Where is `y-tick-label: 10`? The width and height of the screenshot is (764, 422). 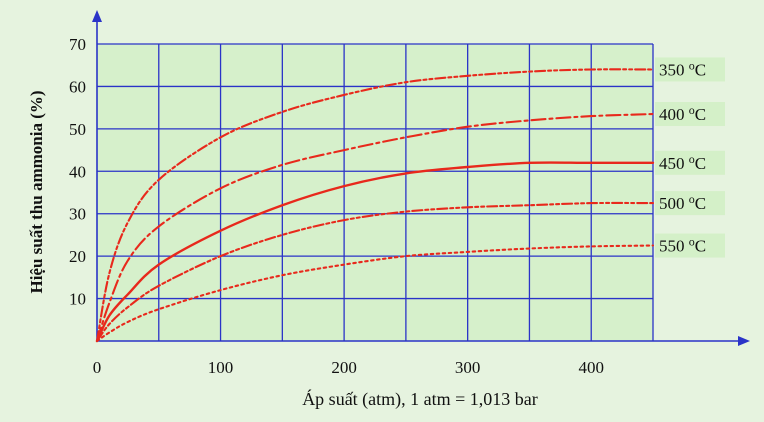
y-tick-label: 10 is located at coordinates (77, 299).